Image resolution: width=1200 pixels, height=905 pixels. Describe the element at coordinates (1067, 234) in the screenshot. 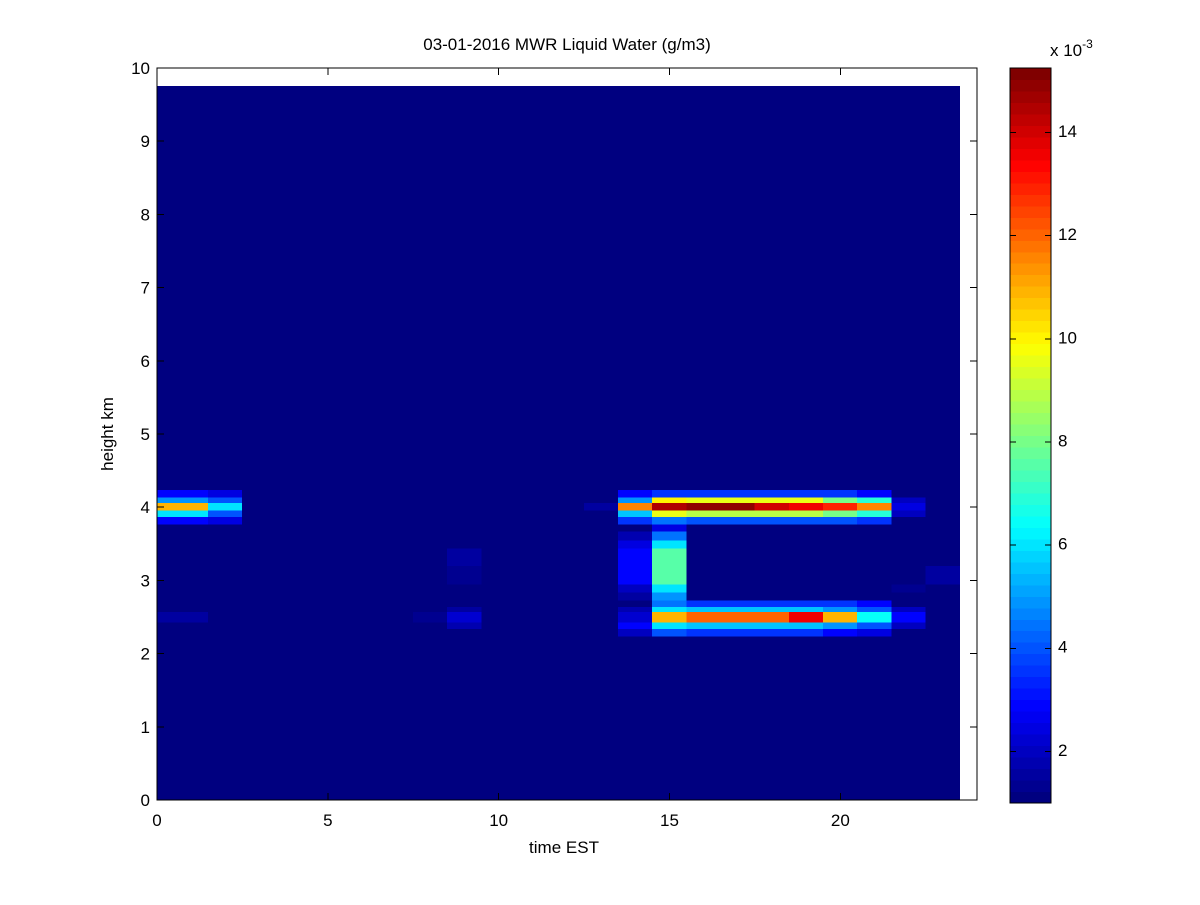

I see `colorbar-tick-label: 12` at that location.